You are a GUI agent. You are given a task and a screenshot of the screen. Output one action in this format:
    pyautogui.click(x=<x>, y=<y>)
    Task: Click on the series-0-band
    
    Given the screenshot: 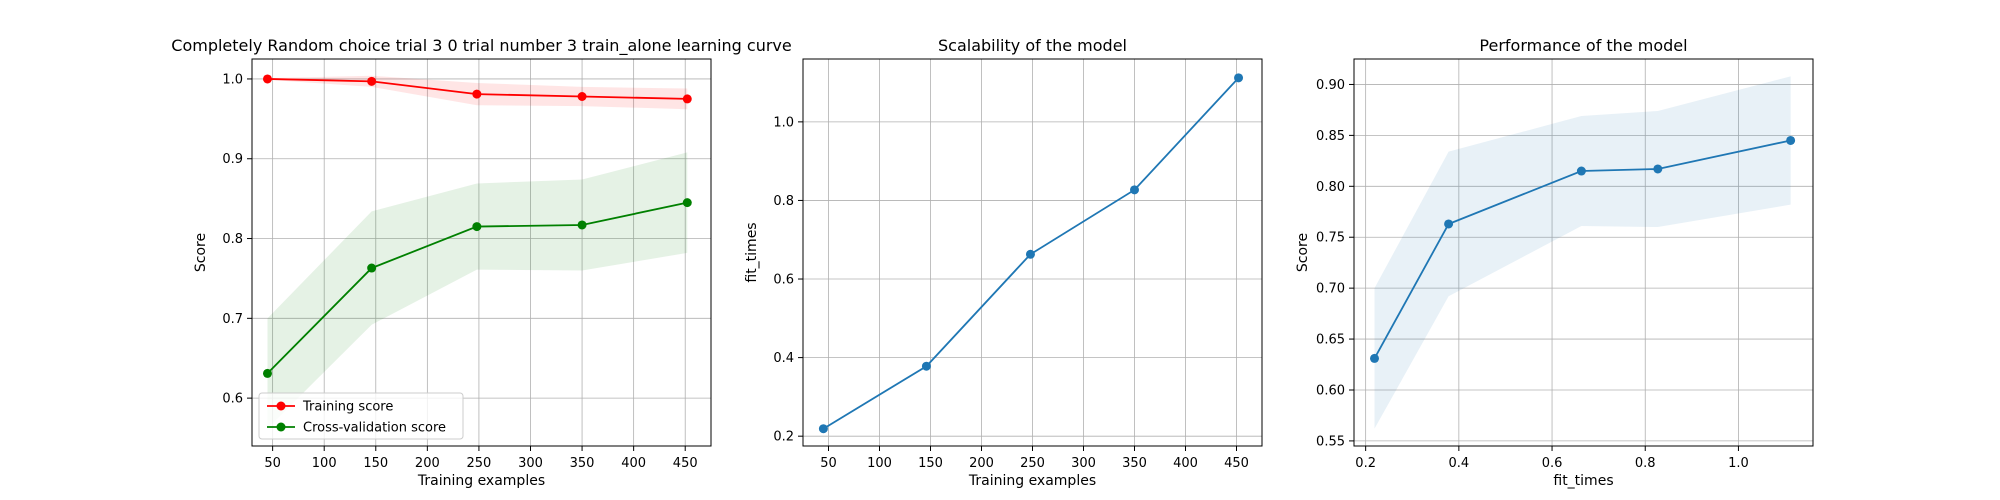 What is the action you would take?
    pyautogui.click(x=1582, y=252)
    